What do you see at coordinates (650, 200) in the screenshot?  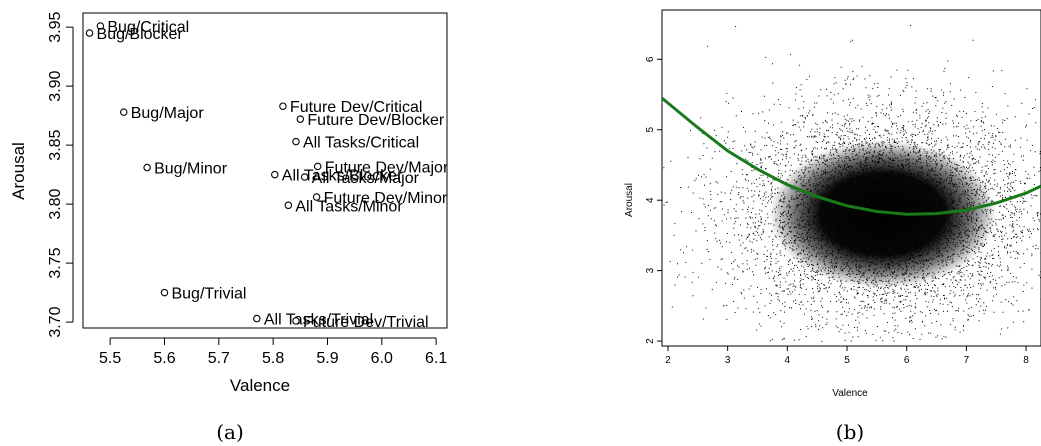 I see `y-tick-label-b: 4` at bounding box center [650, 200].